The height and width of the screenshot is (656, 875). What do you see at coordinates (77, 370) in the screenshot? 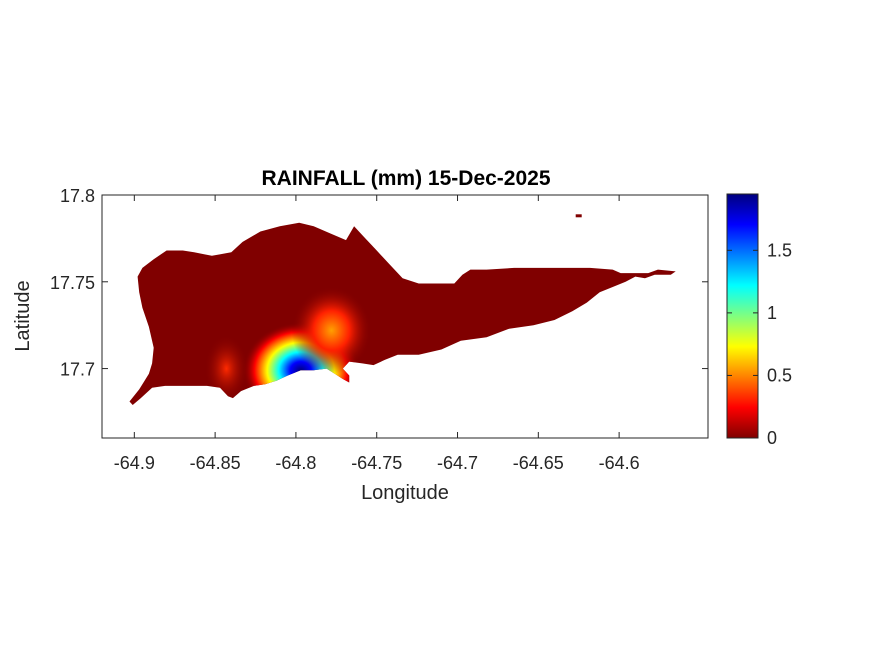
I see `y-tick-label: 17.7` at bounding box center [77, 370].